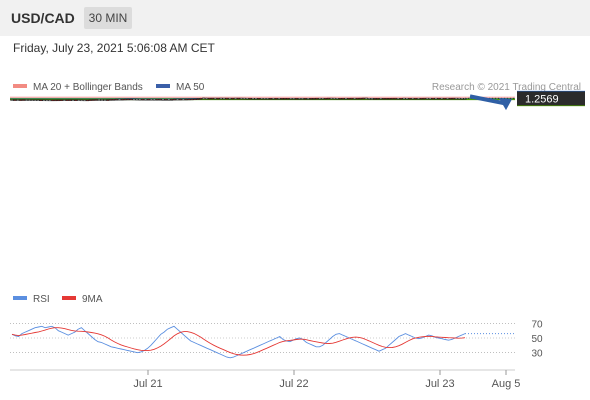 The image size is (590, 400). What do you see at coordinates (506, 87) in the screenshot?
I see `copyright-text: Research © 2021 Trading Central` at bounding box center [506, 87].